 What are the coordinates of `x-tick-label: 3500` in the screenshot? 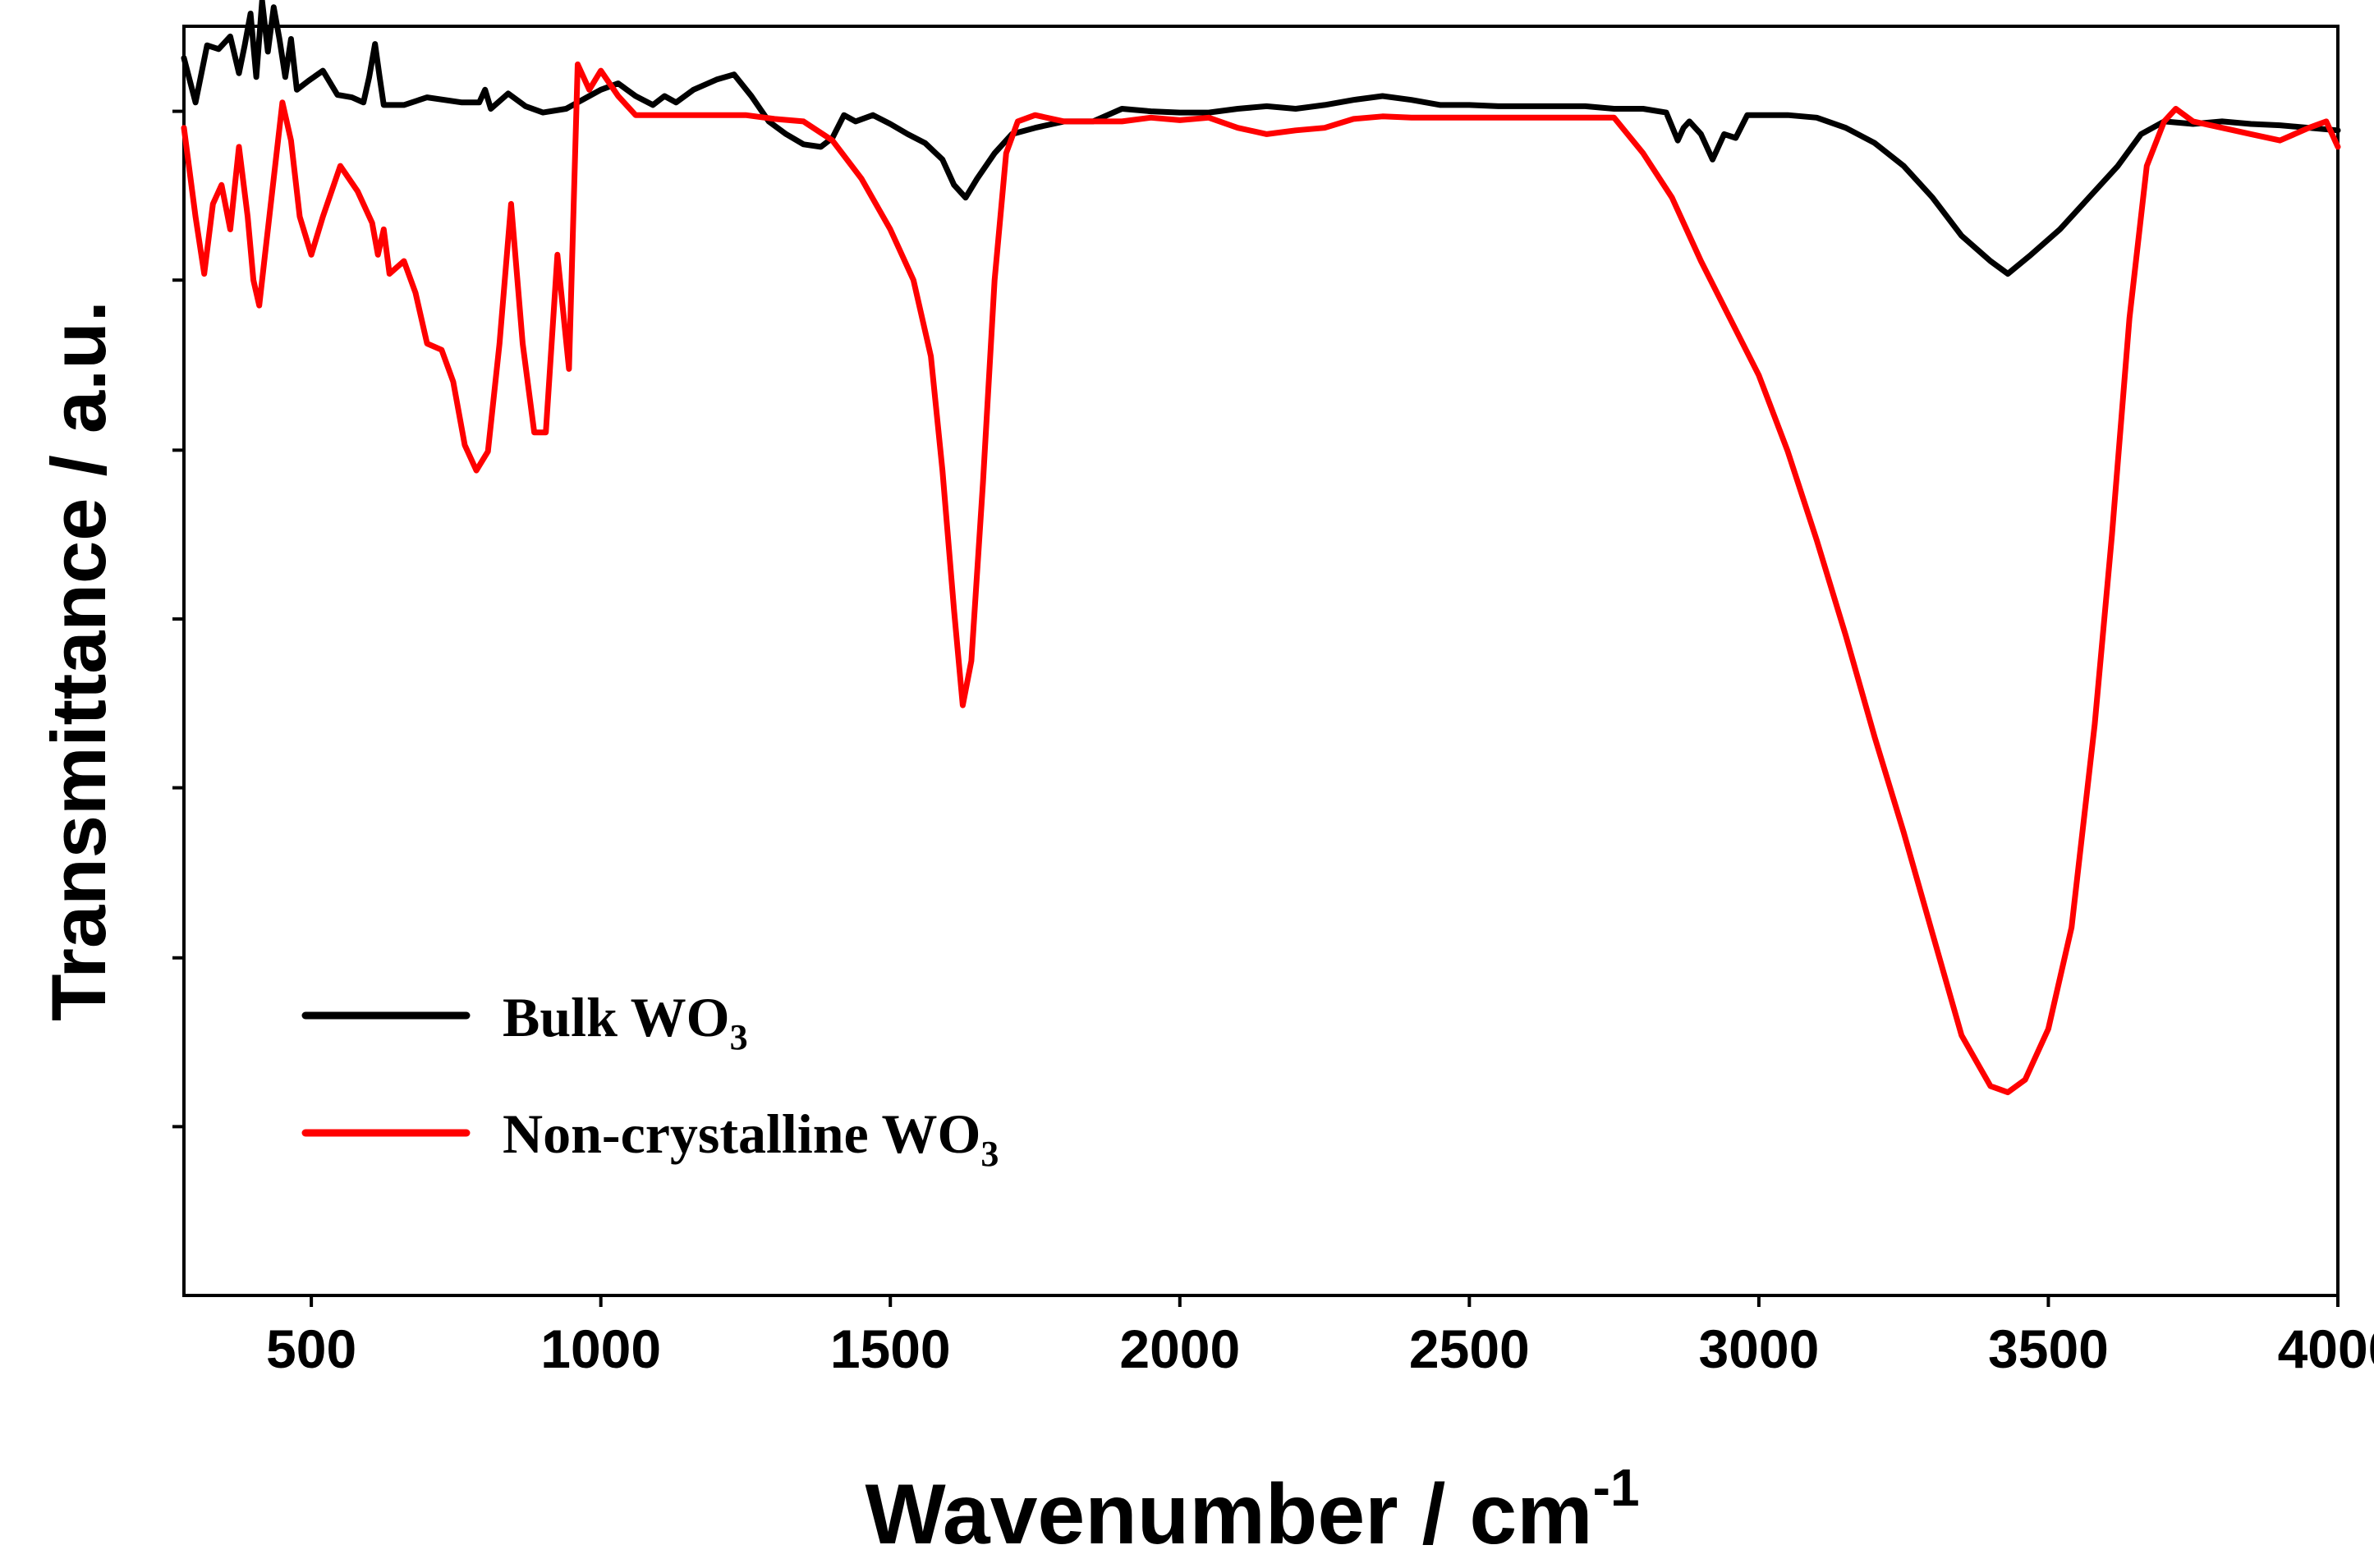 It's located at (2048, 1348).